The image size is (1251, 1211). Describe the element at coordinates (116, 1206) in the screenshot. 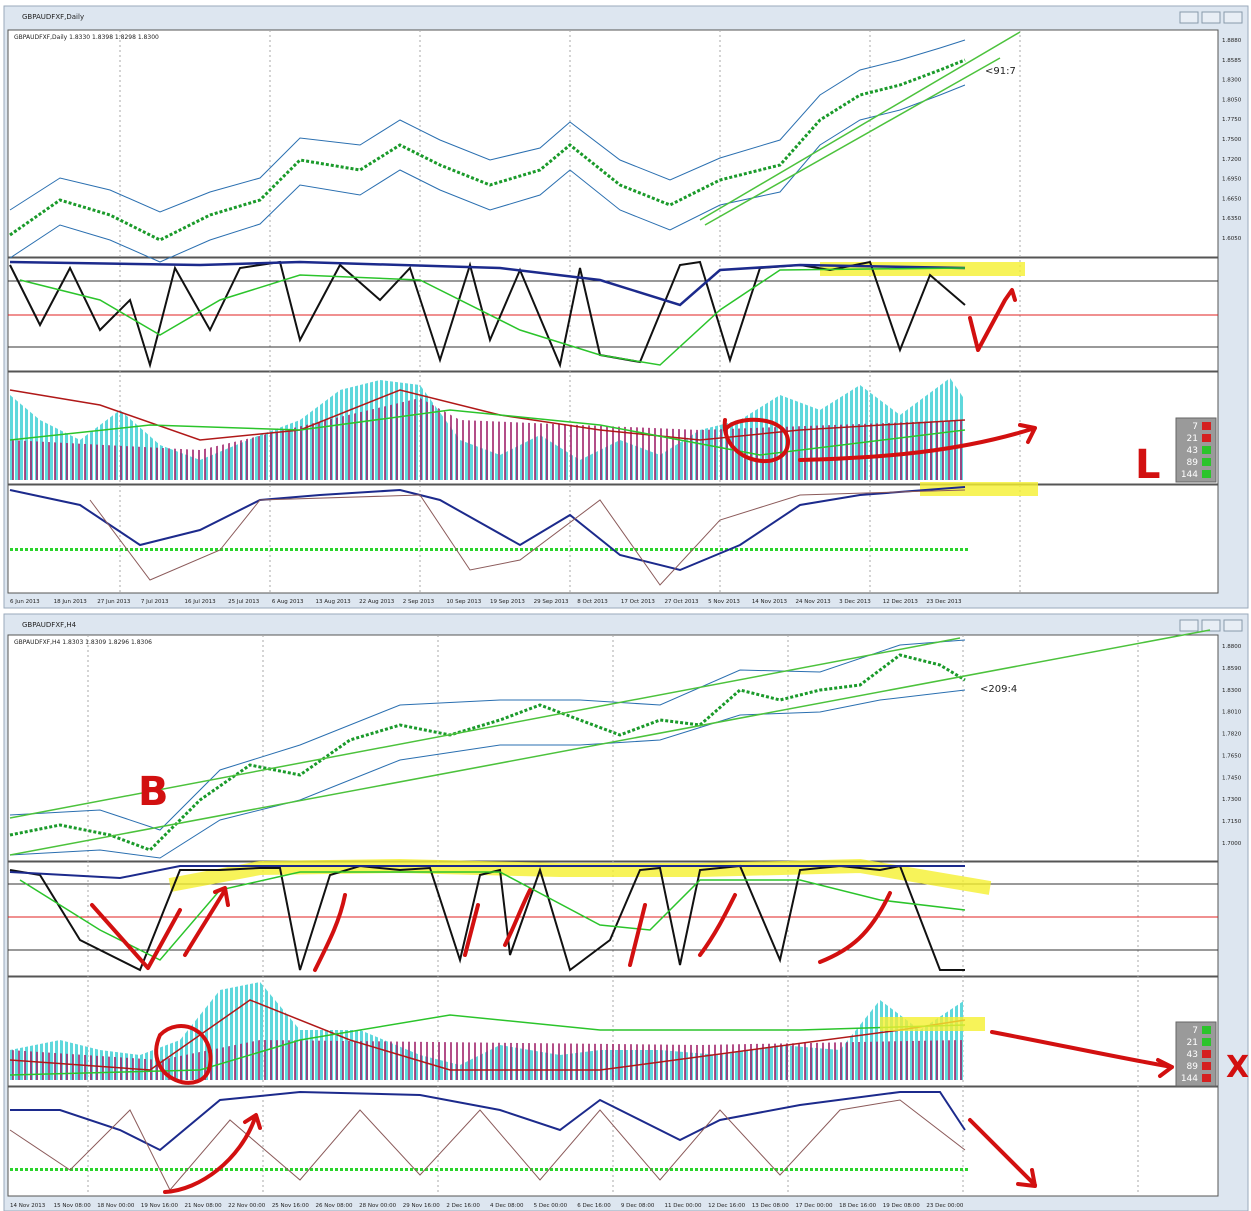

I see `date-label: 18 Nov 00:00` at that location.